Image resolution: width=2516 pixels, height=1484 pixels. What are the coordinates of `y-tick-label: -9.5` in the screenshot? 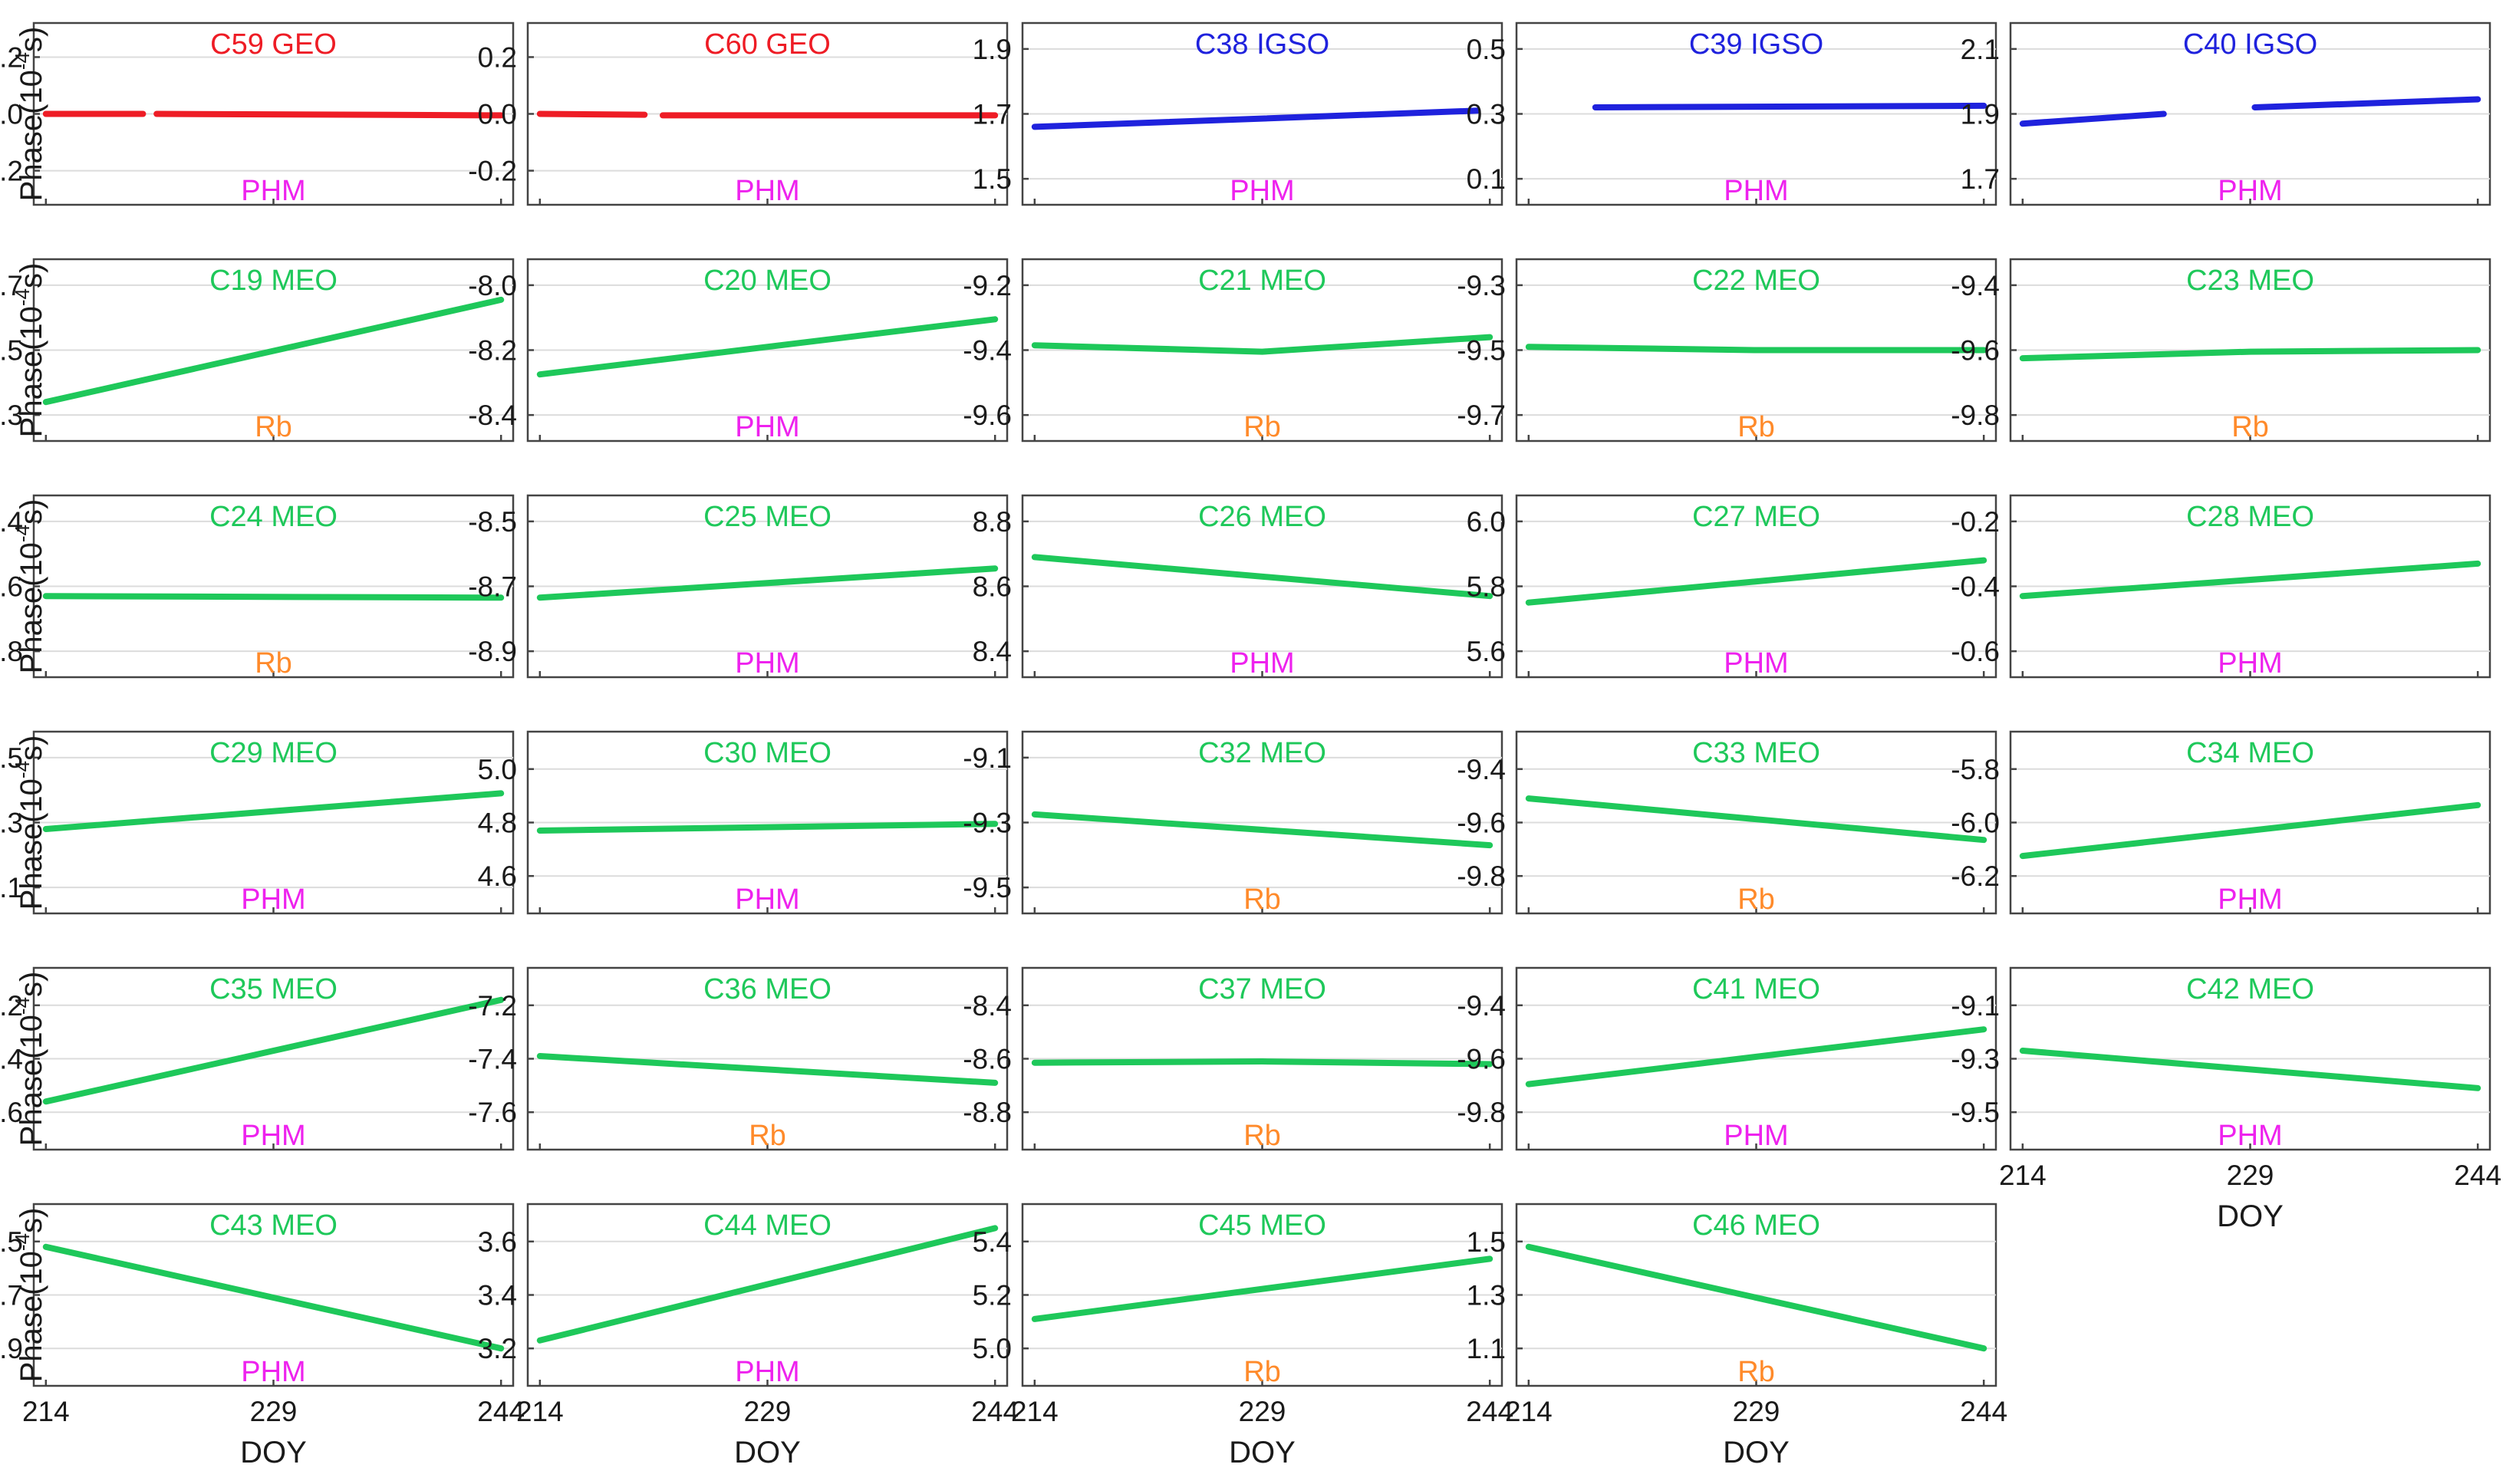 It's located at (987, 887).